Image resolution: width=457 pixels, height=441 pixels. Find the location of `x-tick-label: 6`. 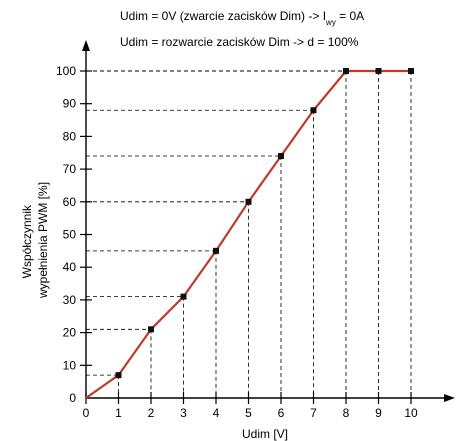

x-tick-label: 6 is located at coordinates (281, 413).